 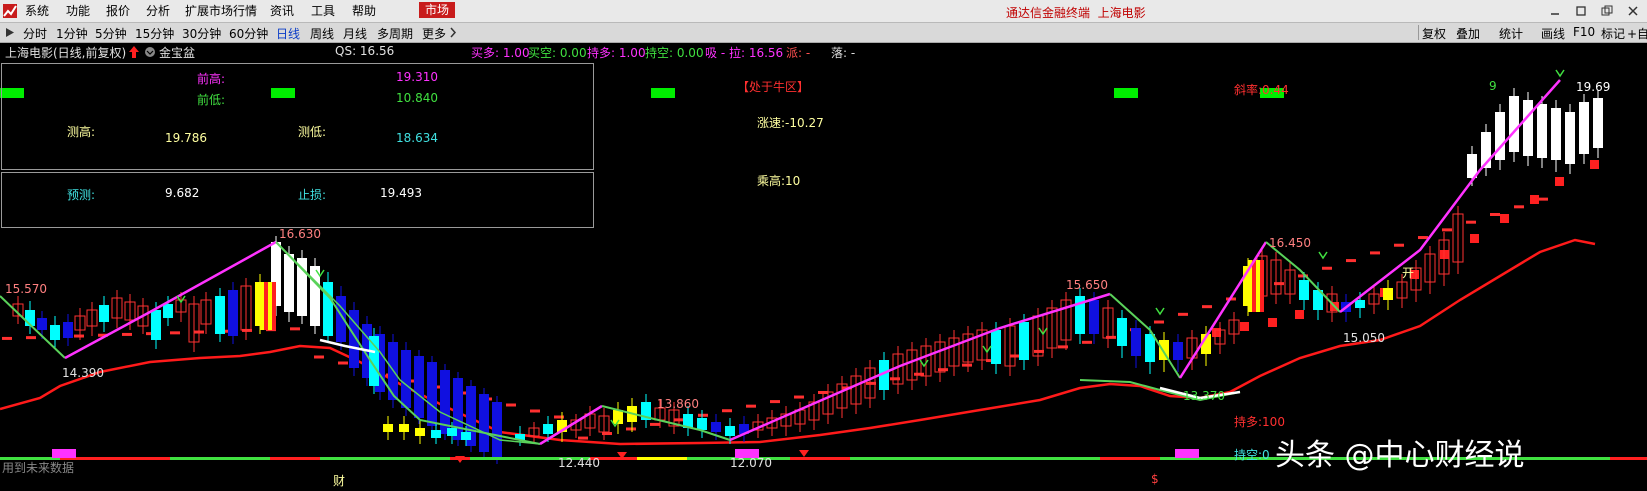 I want to click on price-label-12070: 12.070, so click(x=751, y=463).